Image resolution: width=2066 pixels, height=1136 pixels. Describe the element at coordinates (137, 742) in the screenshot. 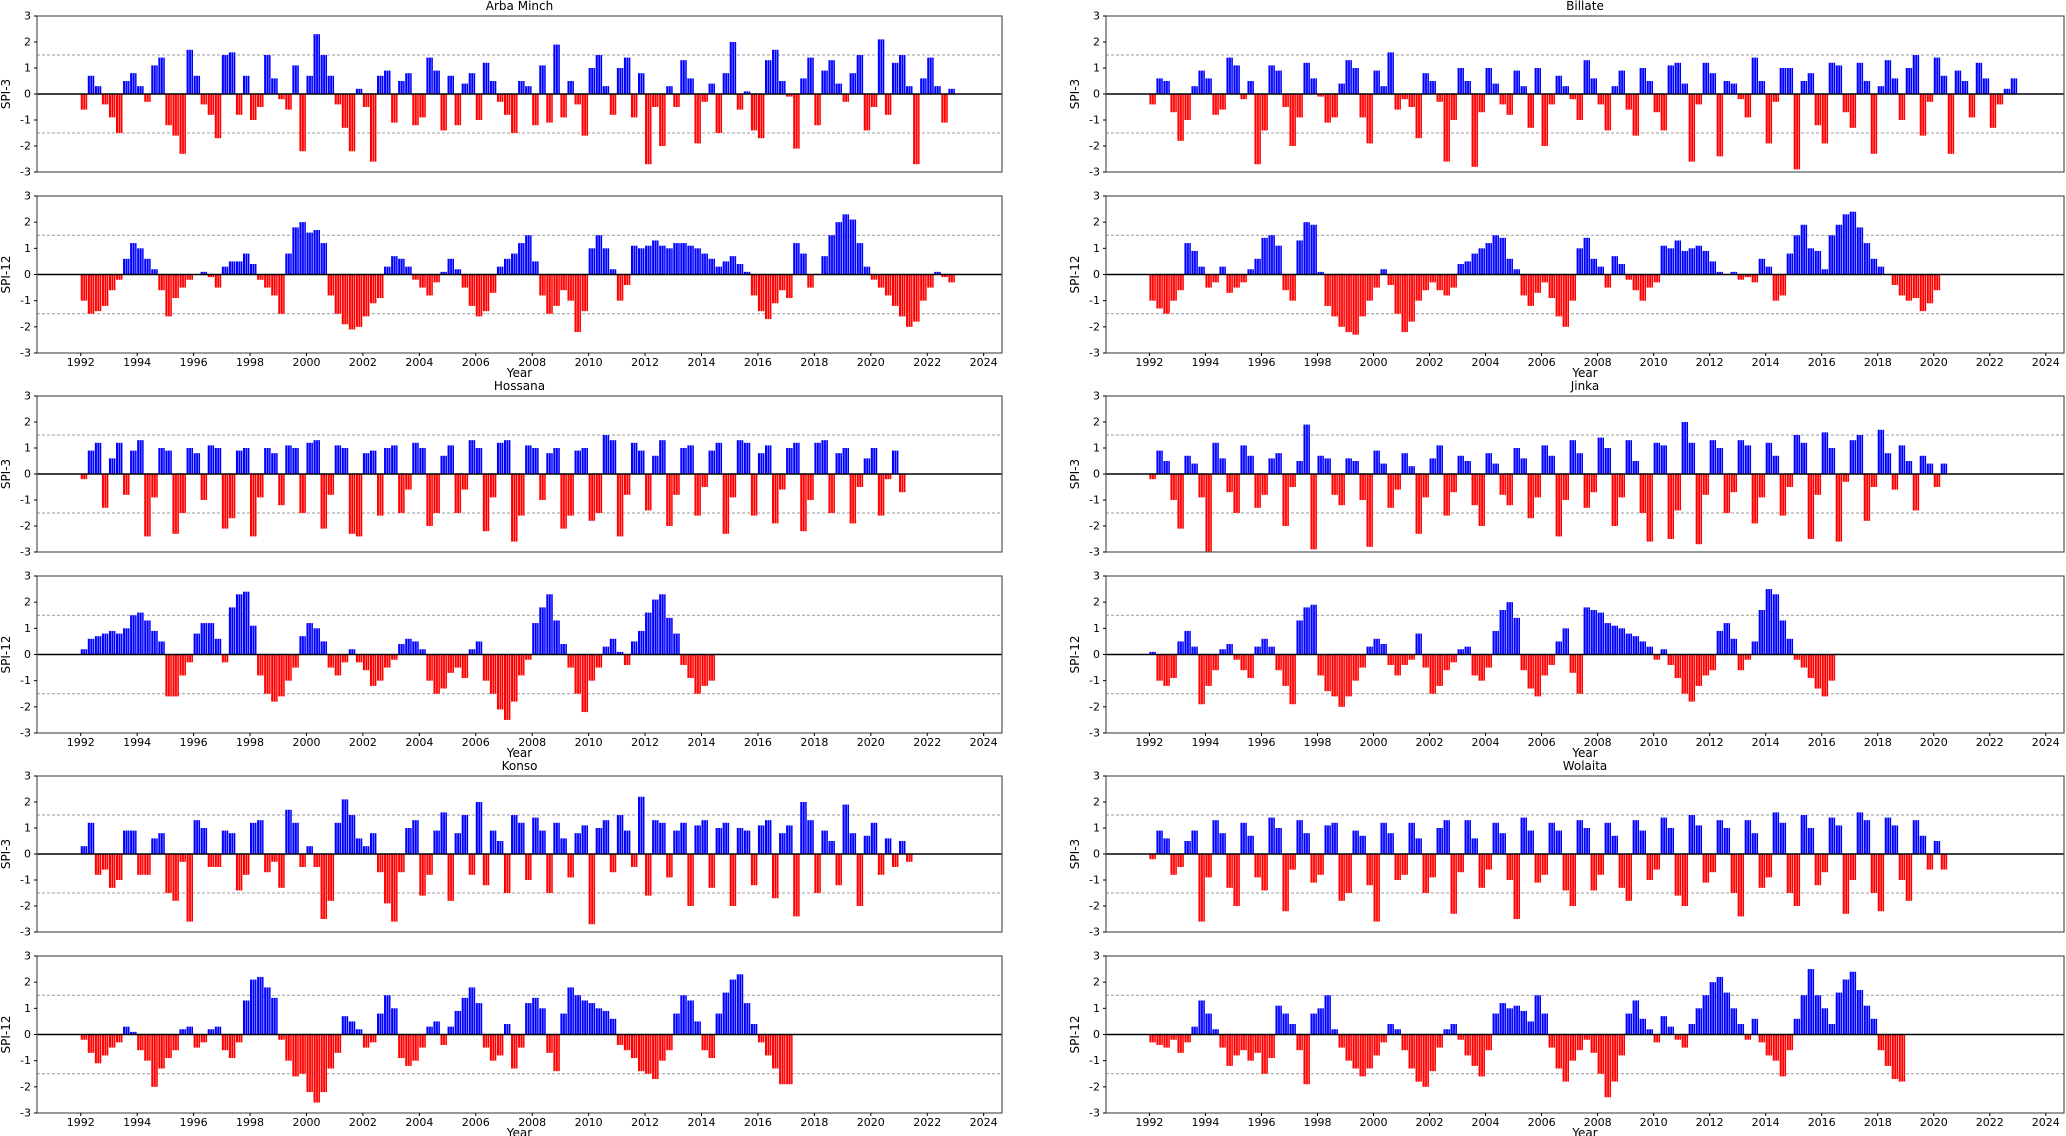

I see `x-tick-label: 1994` at that location.